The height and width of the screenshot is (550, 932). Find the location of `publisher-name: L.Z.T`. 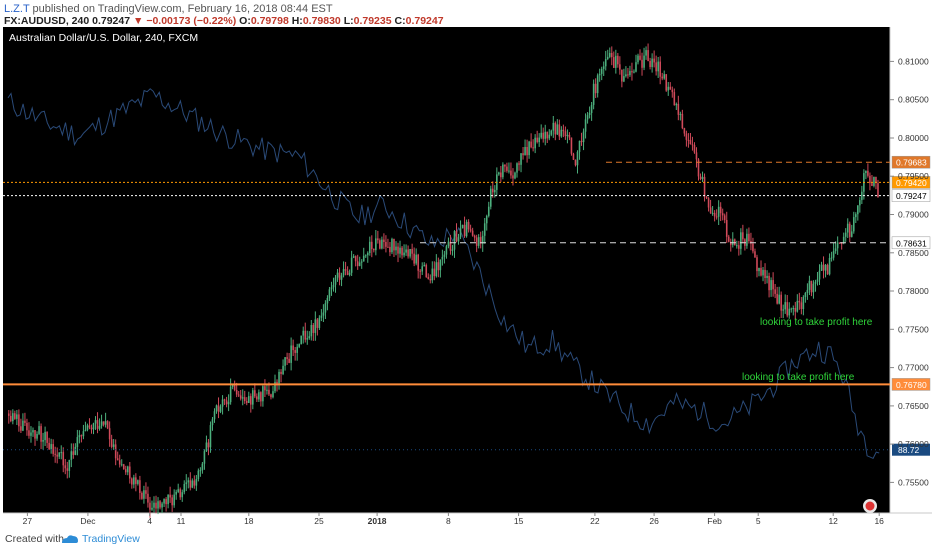

publisher-name: L.Z.T is located at coordinates (17, 9).